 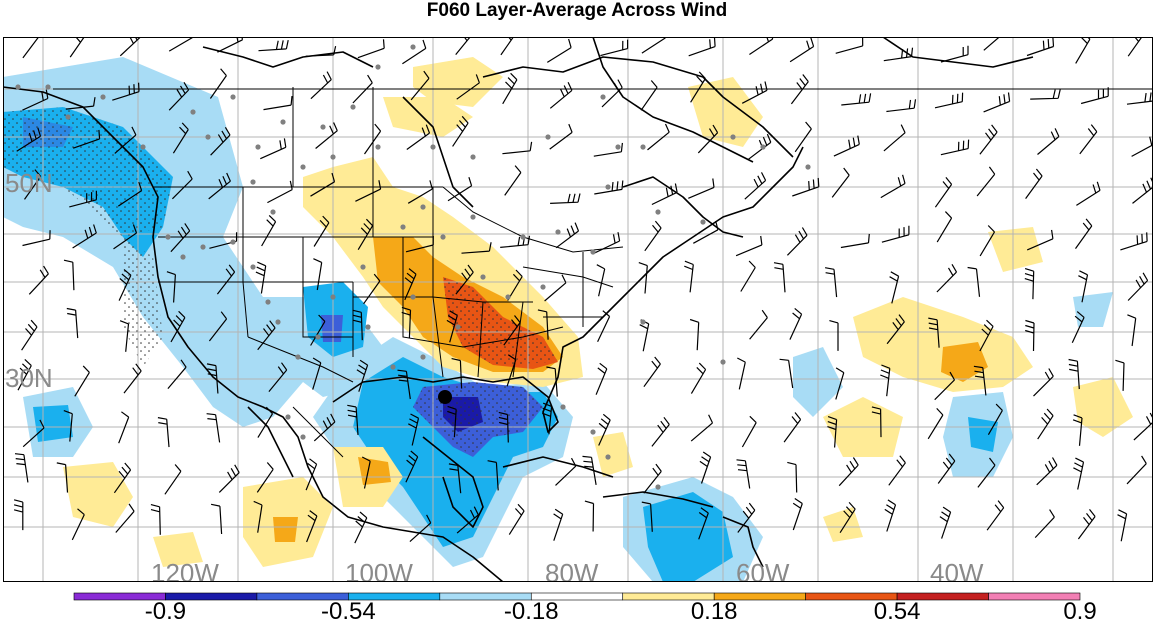 What do you see at coordinates (165, 610) in the screenshot?
I see `colorbar-tick-label: -0.9` at bounding box center [165, 610].